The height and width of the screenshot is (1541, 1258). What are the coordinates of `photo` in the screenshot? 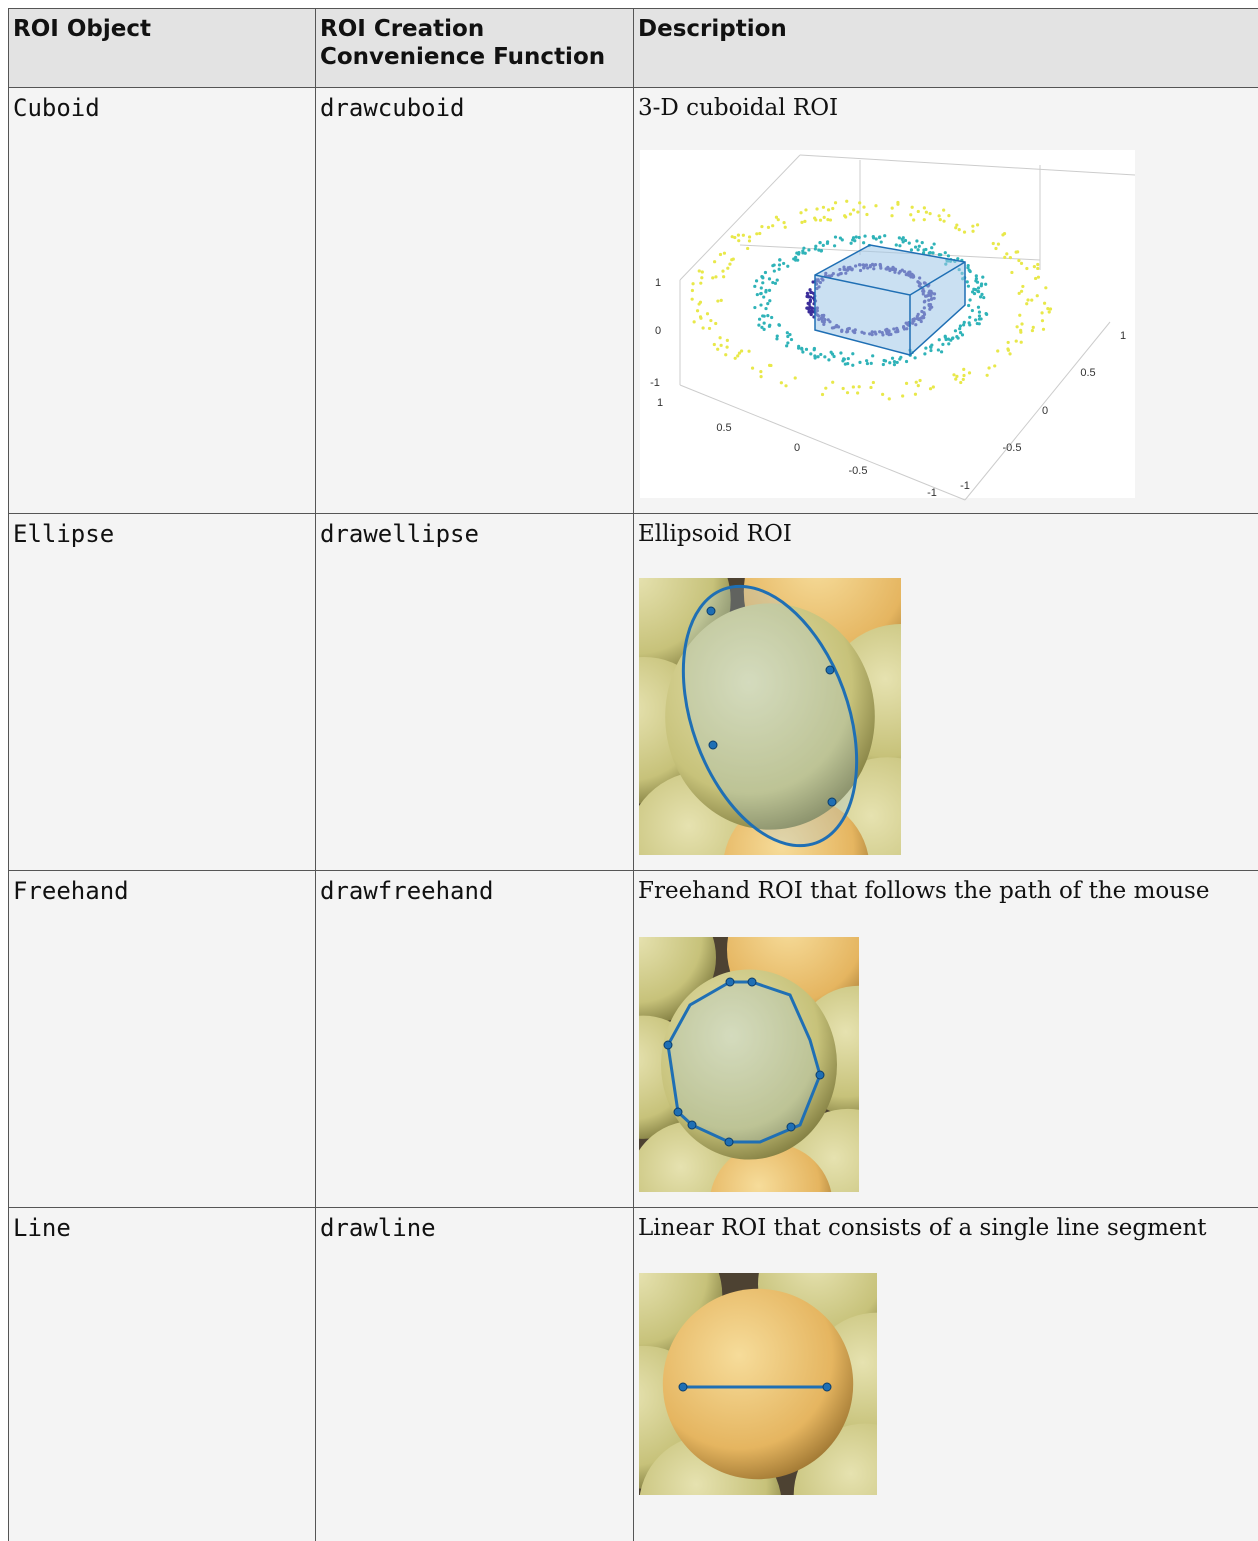 It's located at (758, 1384).